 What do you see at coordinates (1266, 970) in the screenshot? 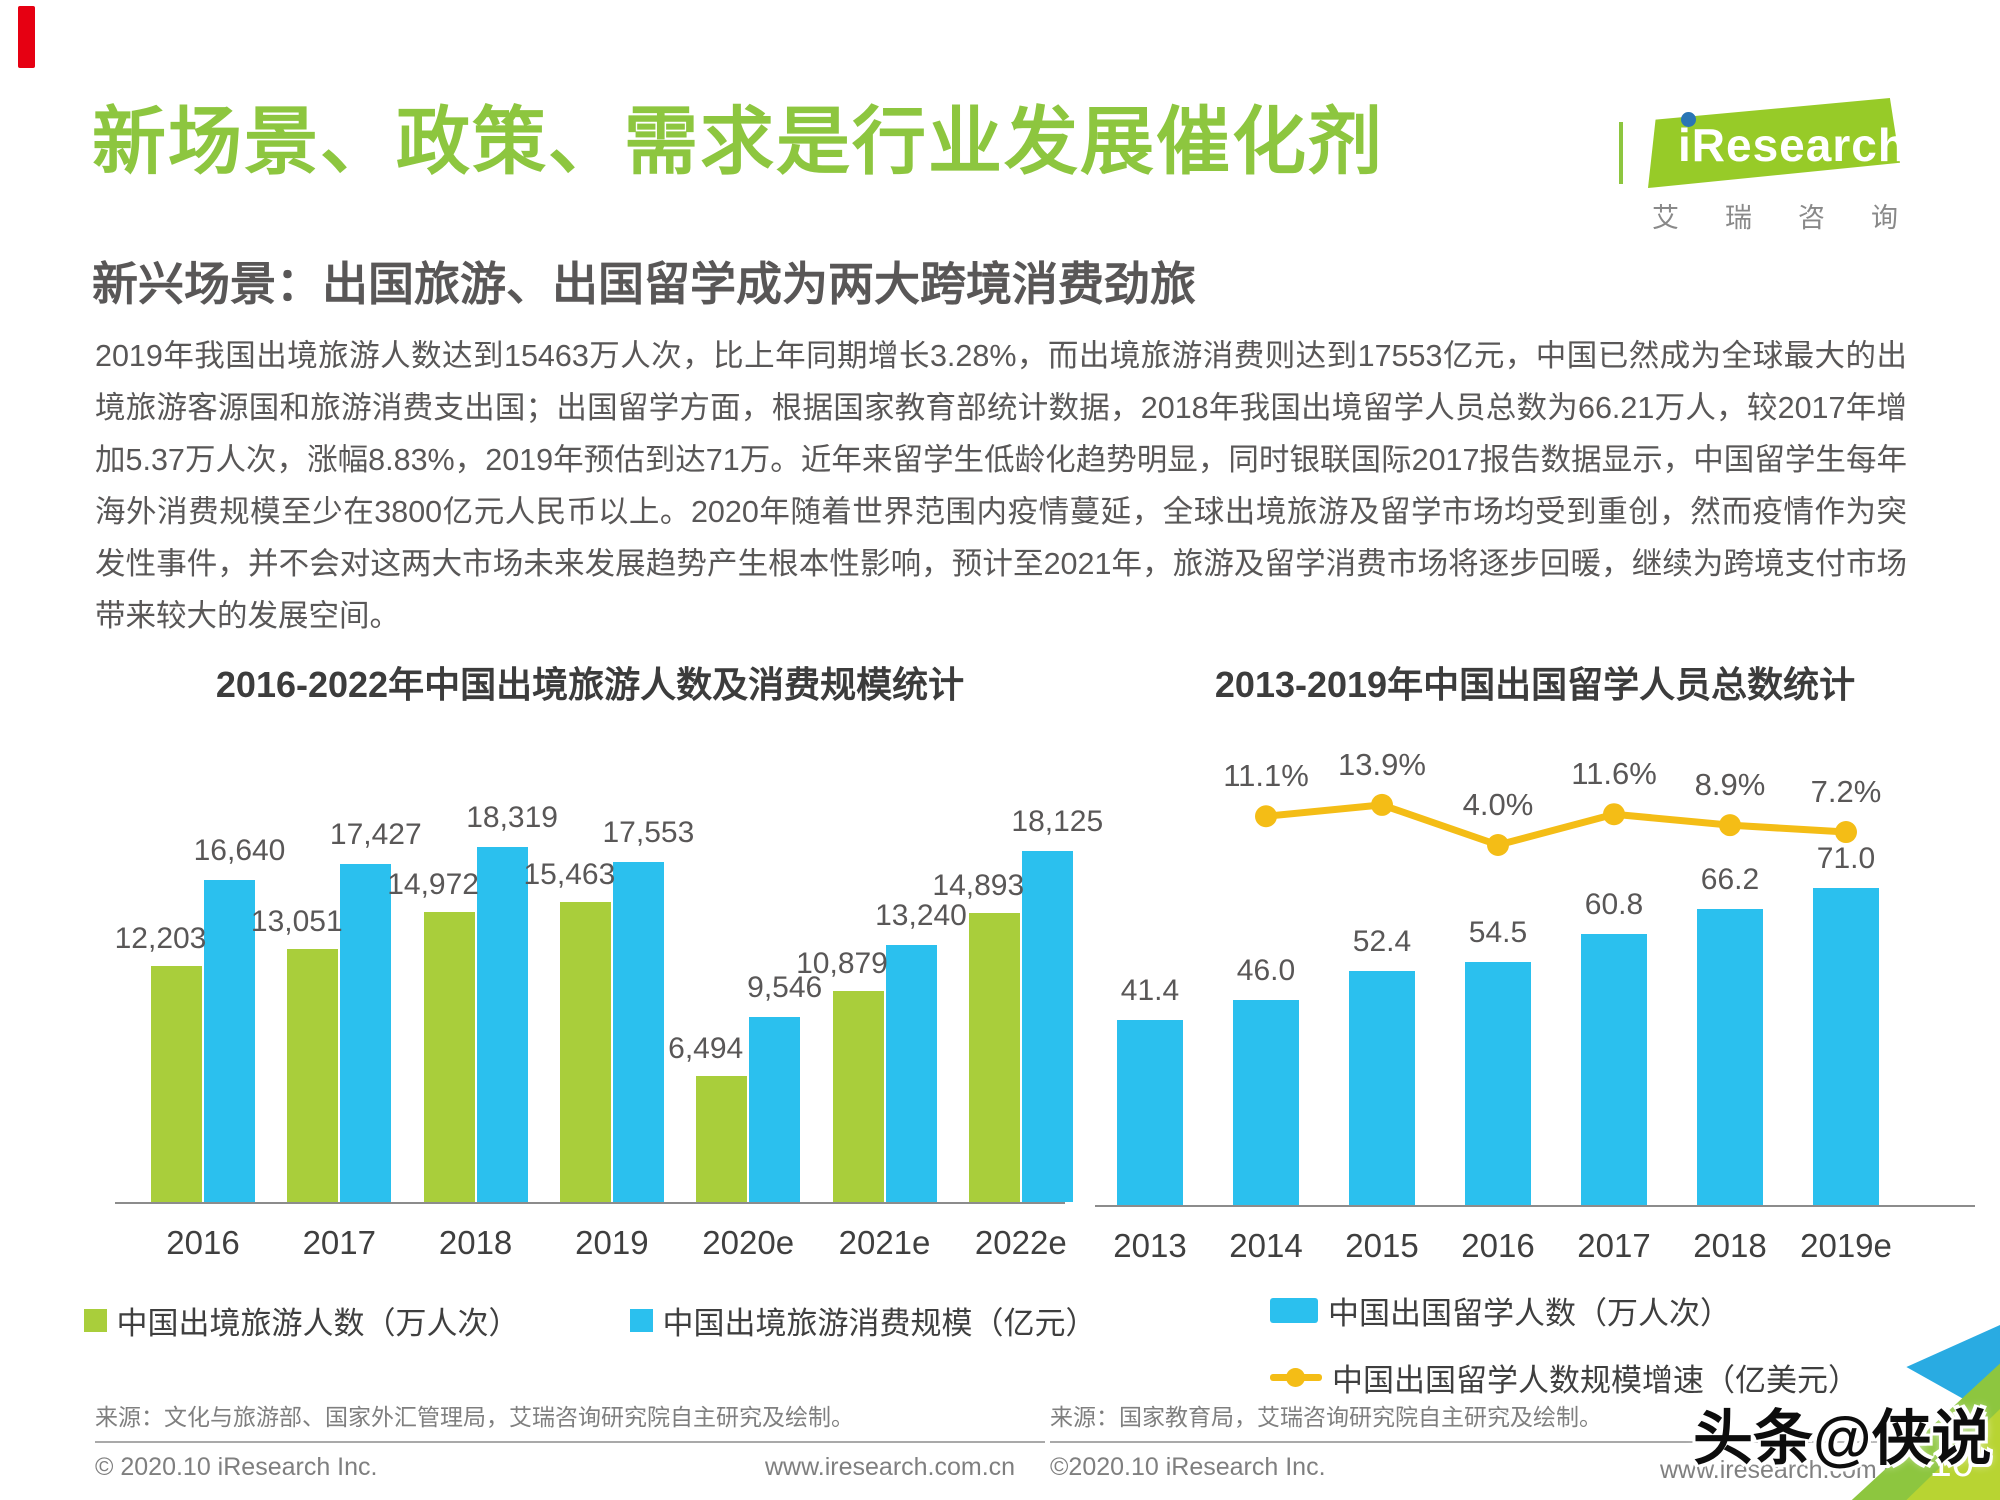
I see `bar-value-label: 46.0` at bounding box center [1266, 970].